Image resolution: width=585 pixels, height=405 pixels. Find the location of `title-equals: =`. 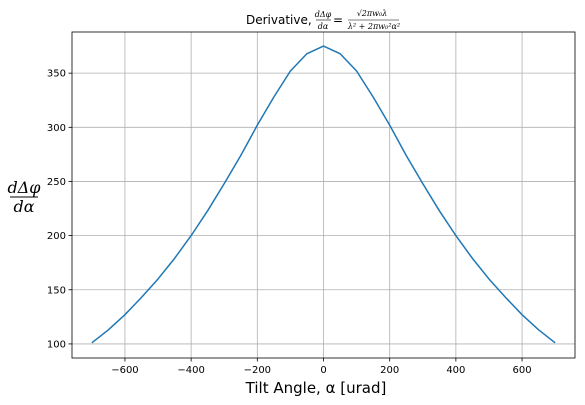

title-equals: = is located at coordinates (338, 20).